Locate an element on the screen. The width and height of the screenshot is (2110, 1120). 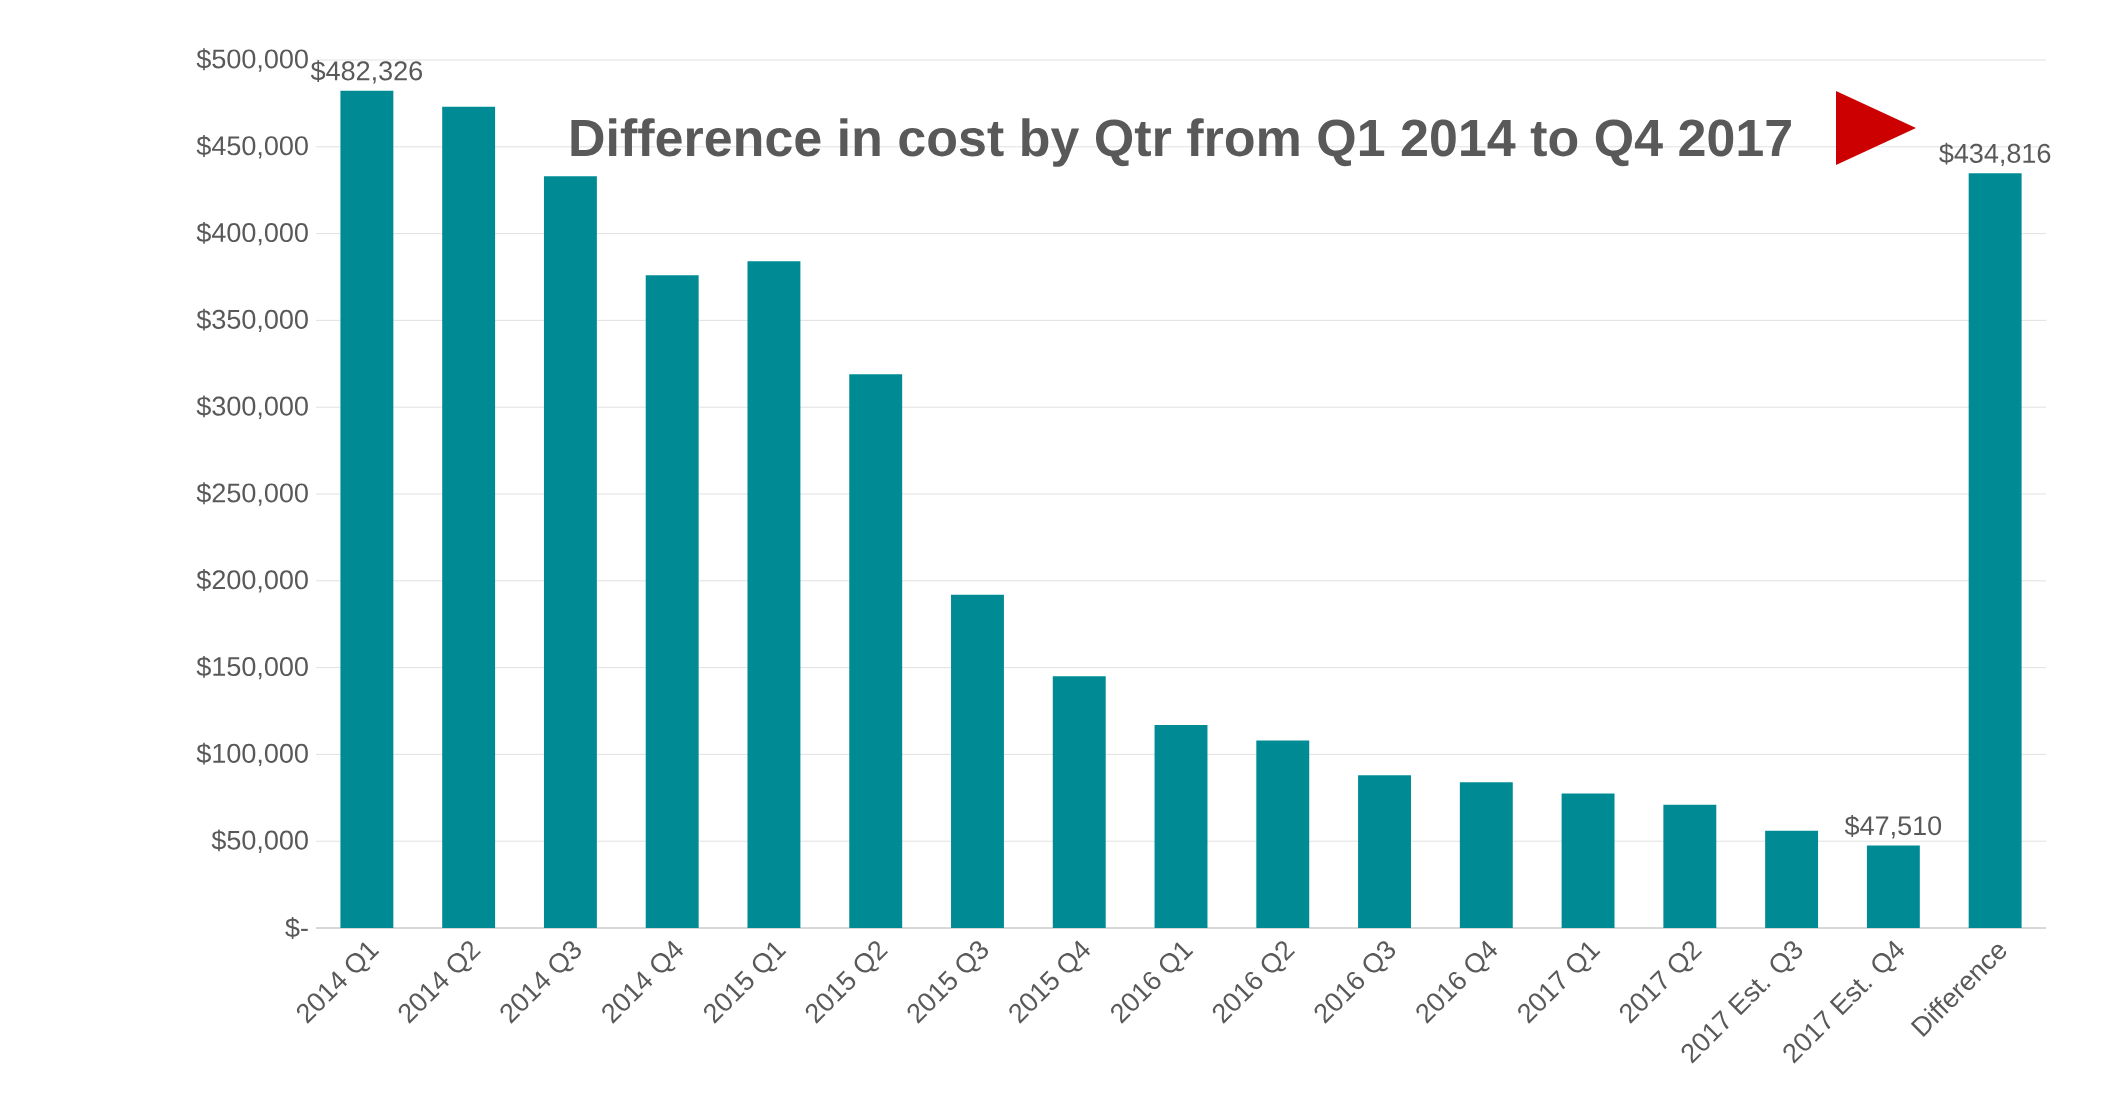
y-tick-label: $400,000 is located at coordinates (252, 233).